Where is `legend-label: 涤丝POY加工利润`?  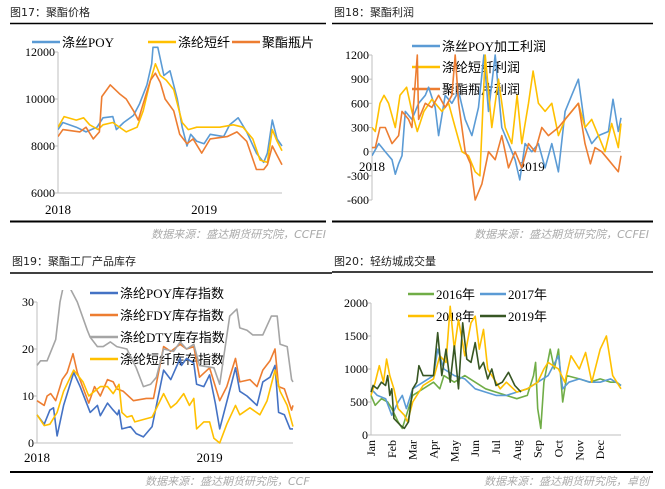
legend-label: 涤丝POY加工利润 is located at coordinates (494, 46).